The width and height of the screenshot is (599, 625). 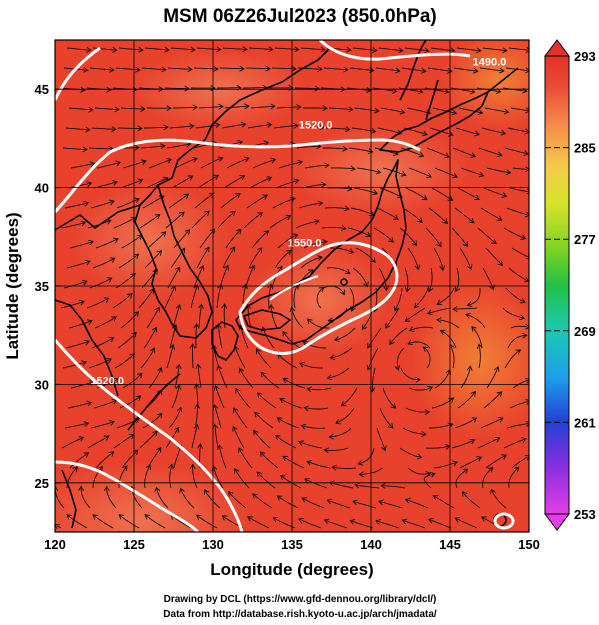 What do you see at coordinates (557, 522) in the screenshot?
I see `colorbar-lower-arrow` at bounding box center [557, 522].